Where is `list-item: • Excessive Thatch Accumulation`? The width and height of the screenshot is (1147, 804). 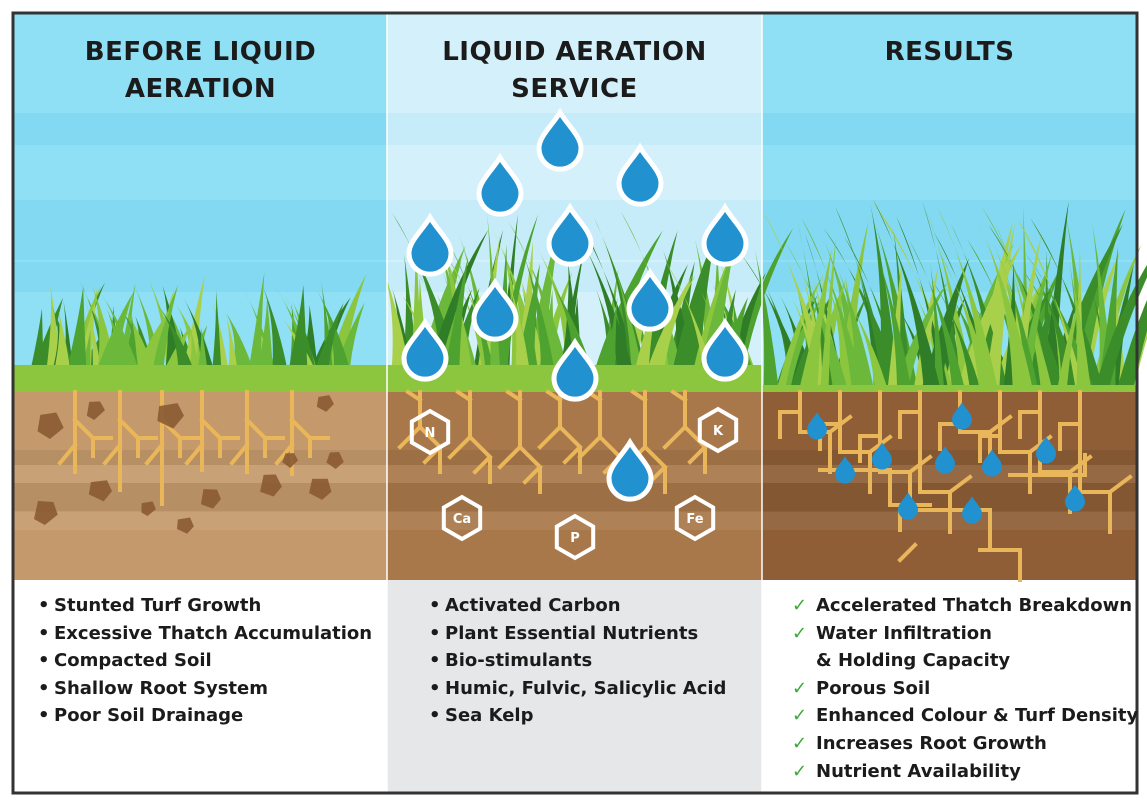 list-item: • Excessive Thatch Accumulation is located at coordinates (205, 634).